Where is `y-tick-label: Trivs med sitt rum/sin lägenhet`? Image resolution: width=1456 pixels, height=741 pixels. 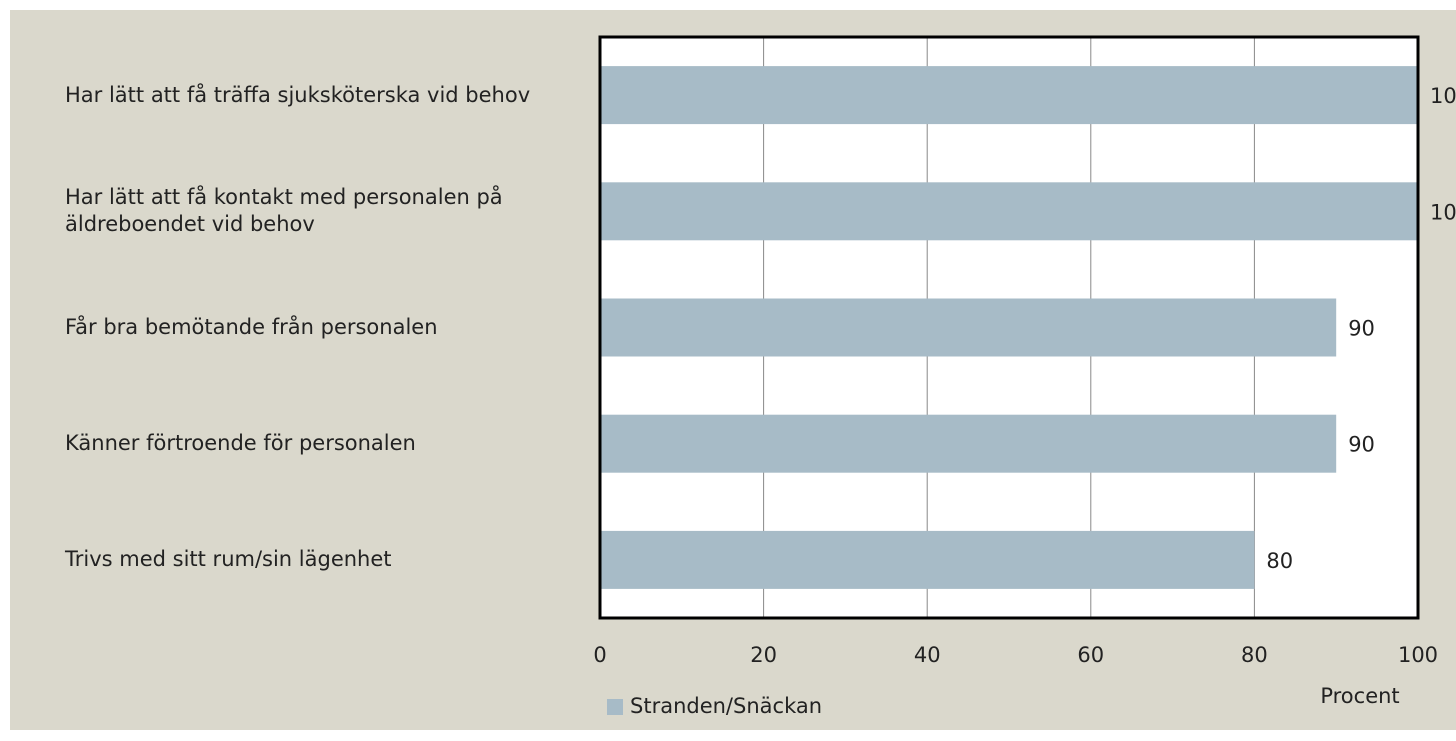 y-tick-label: Trivs med sitt rum/sin lägenhet is located at coordinates (228, 559).